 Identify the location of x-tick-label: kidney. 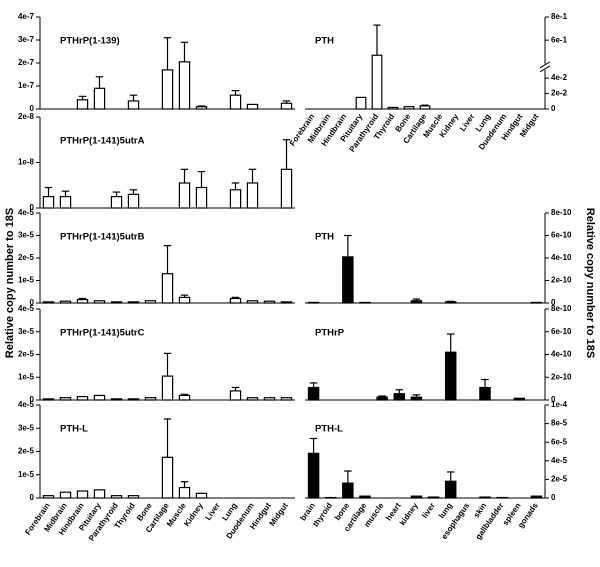
(409, 514).